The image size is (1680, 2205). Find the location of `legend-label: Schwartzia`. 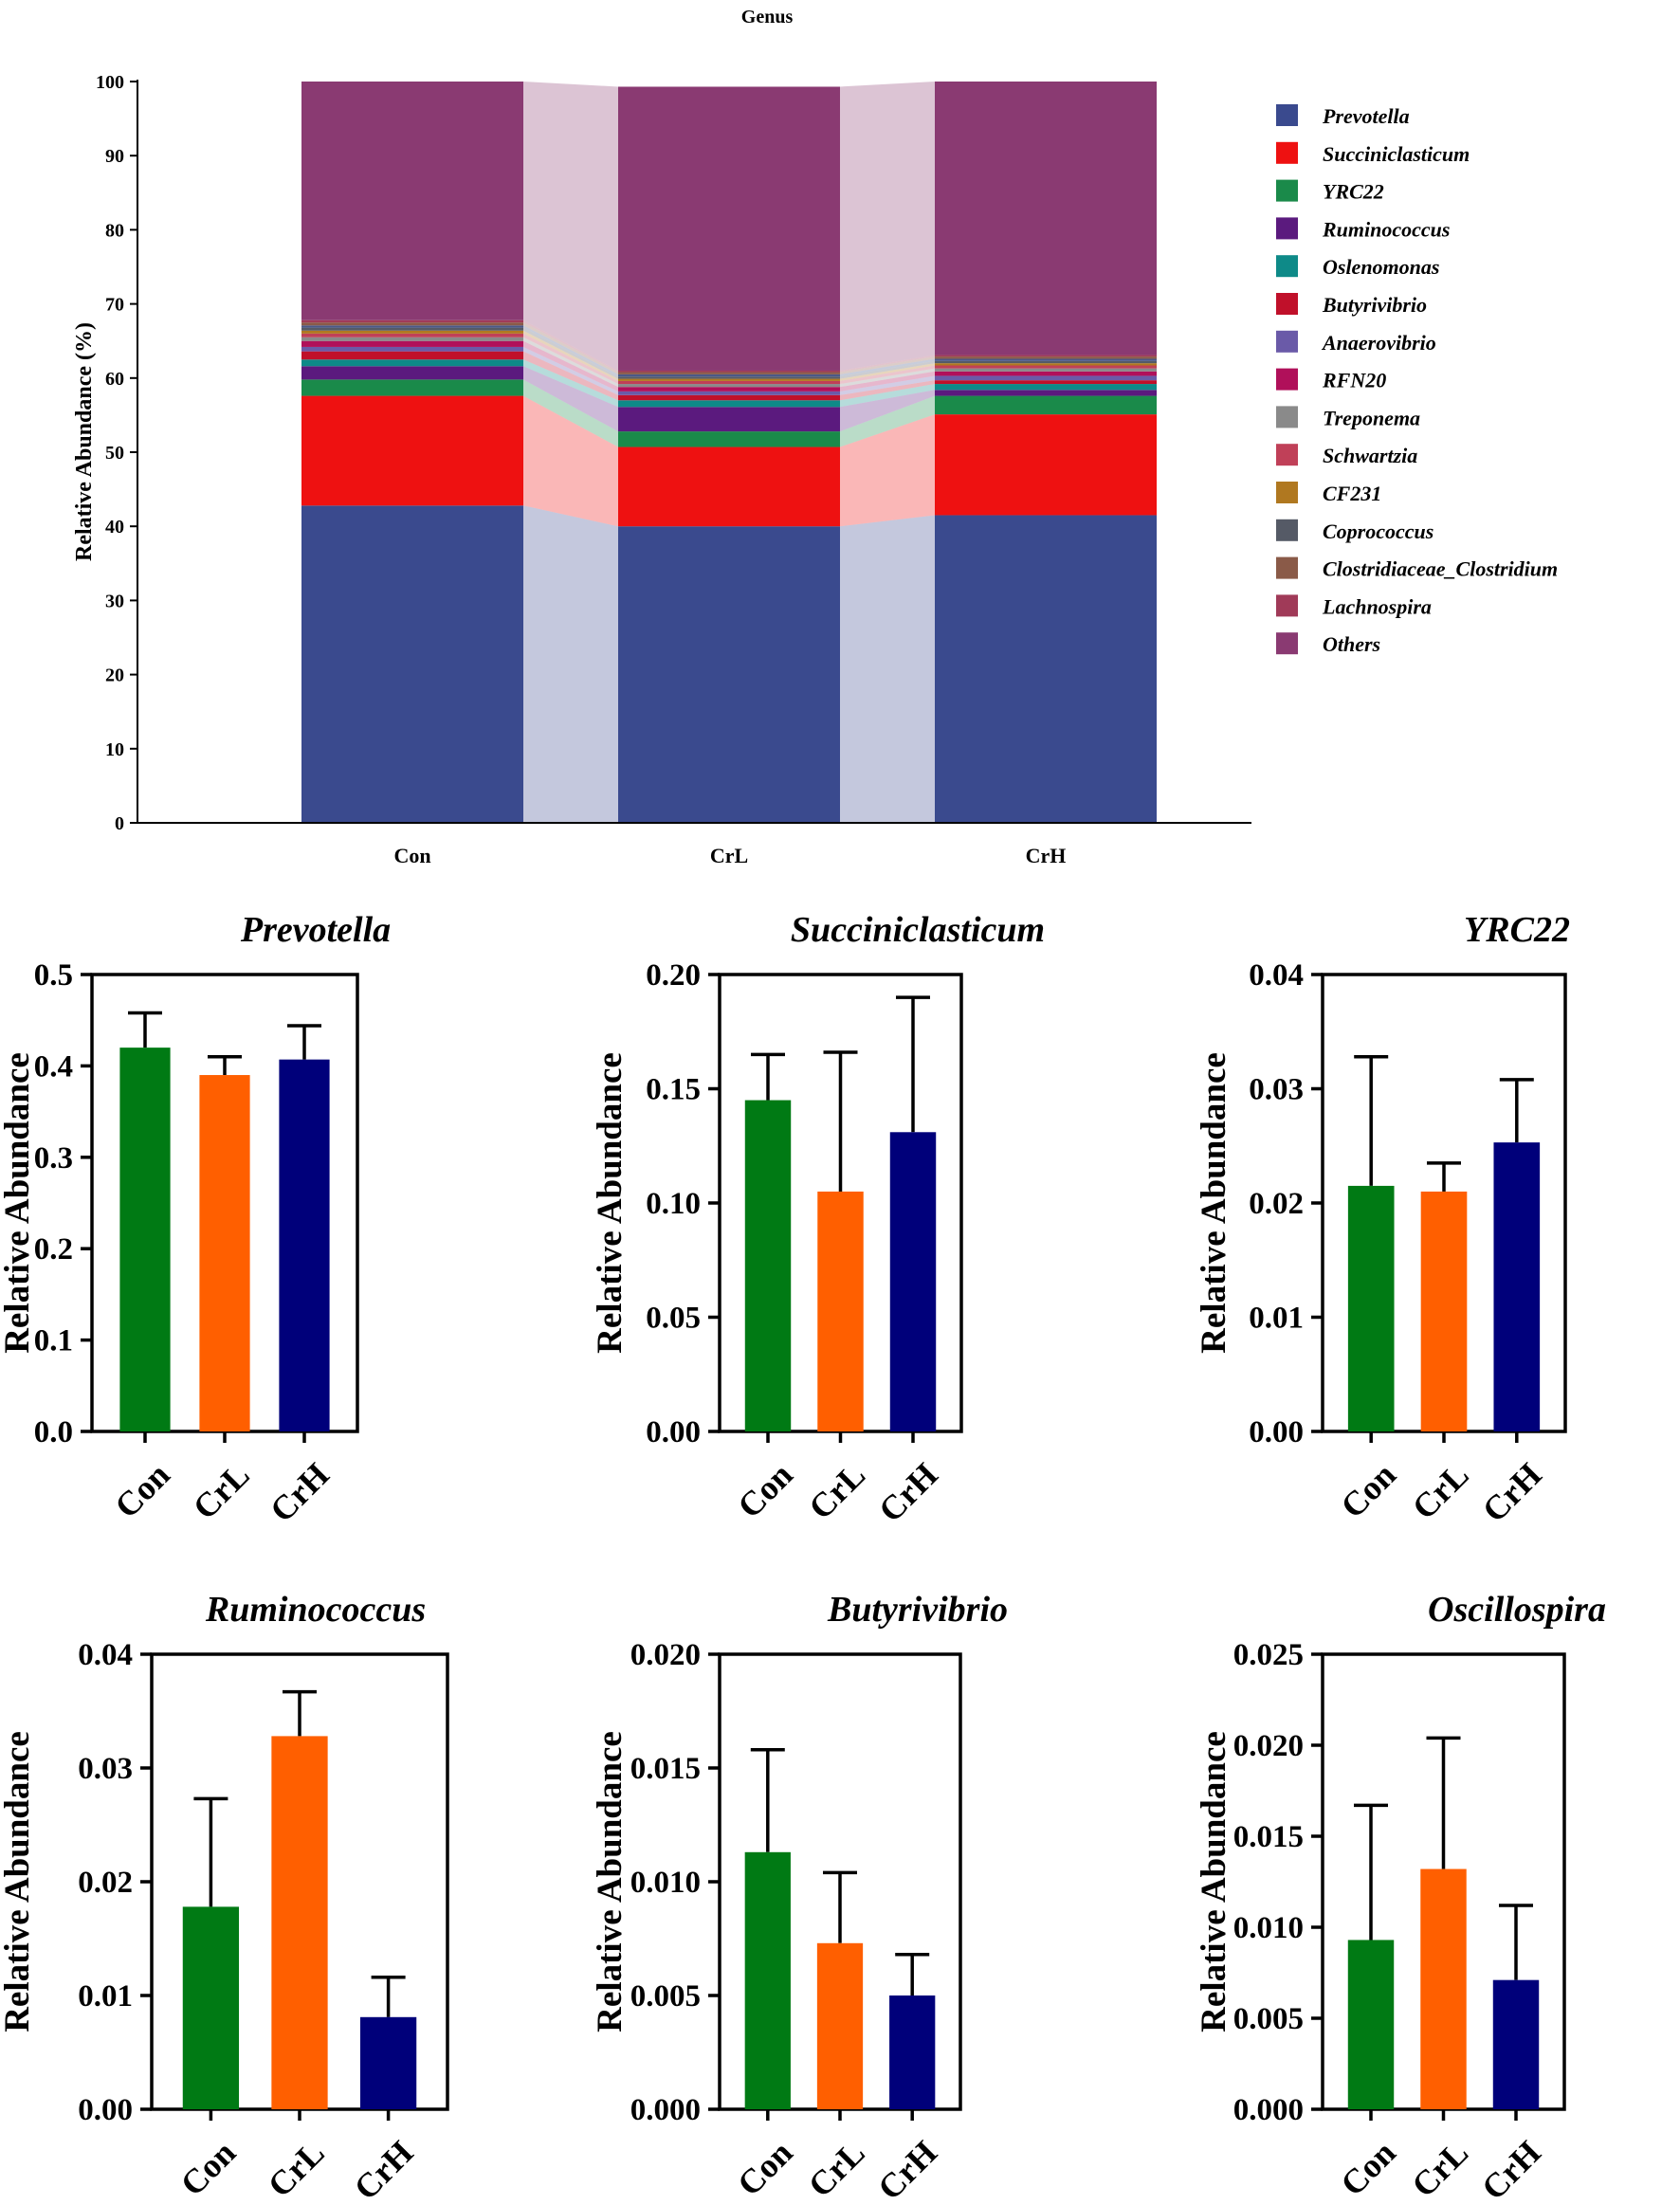

legend-label: Schwartzia is located at coordinates (1370, 456).